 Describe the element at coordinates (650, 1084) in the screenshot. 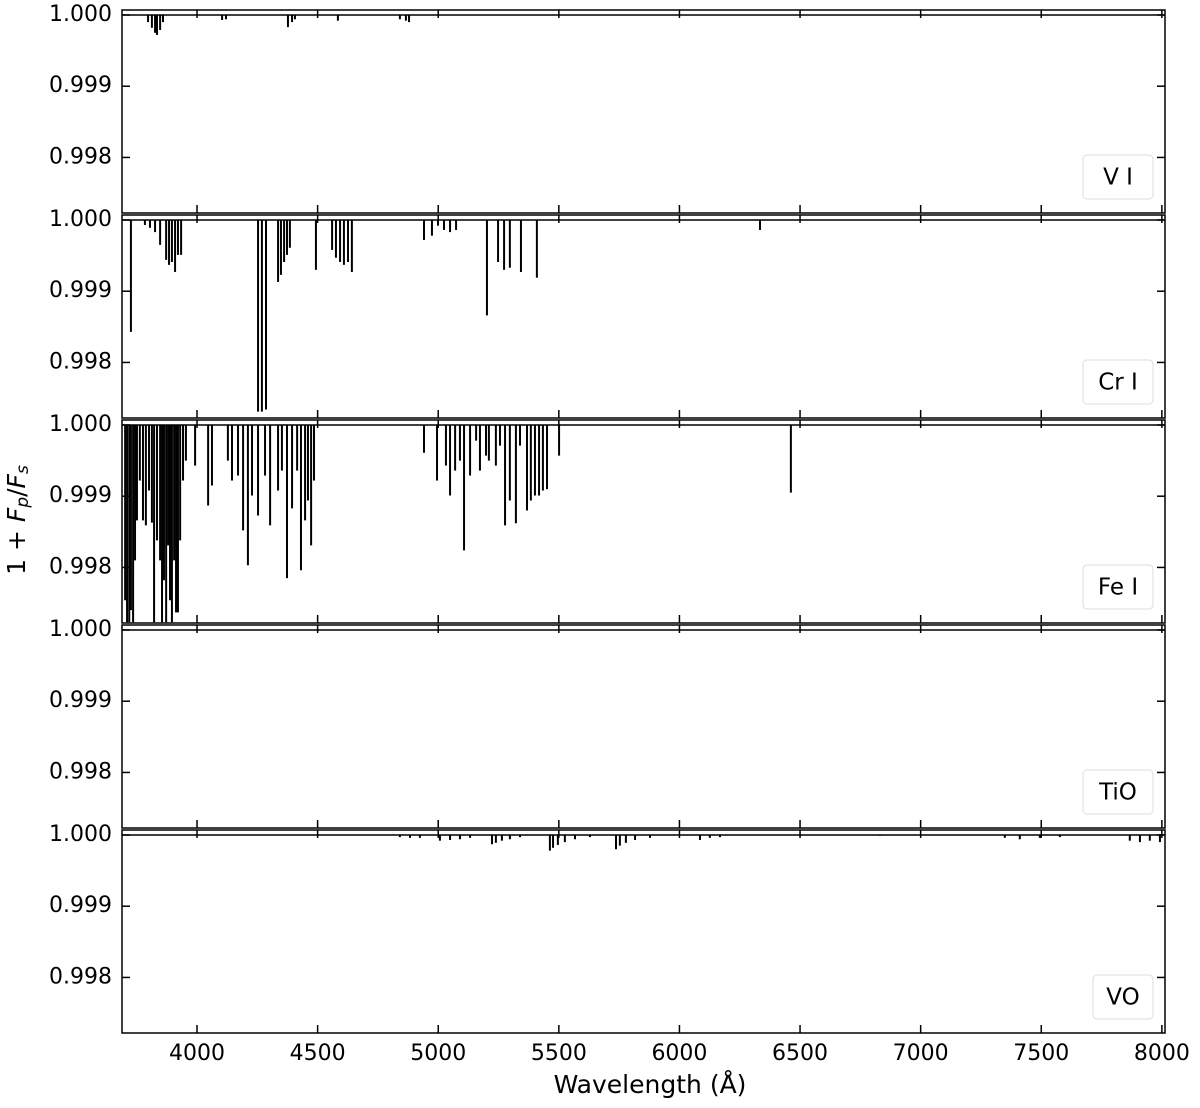

I see `x-axis-label: Wavelength (Å)` at that location.